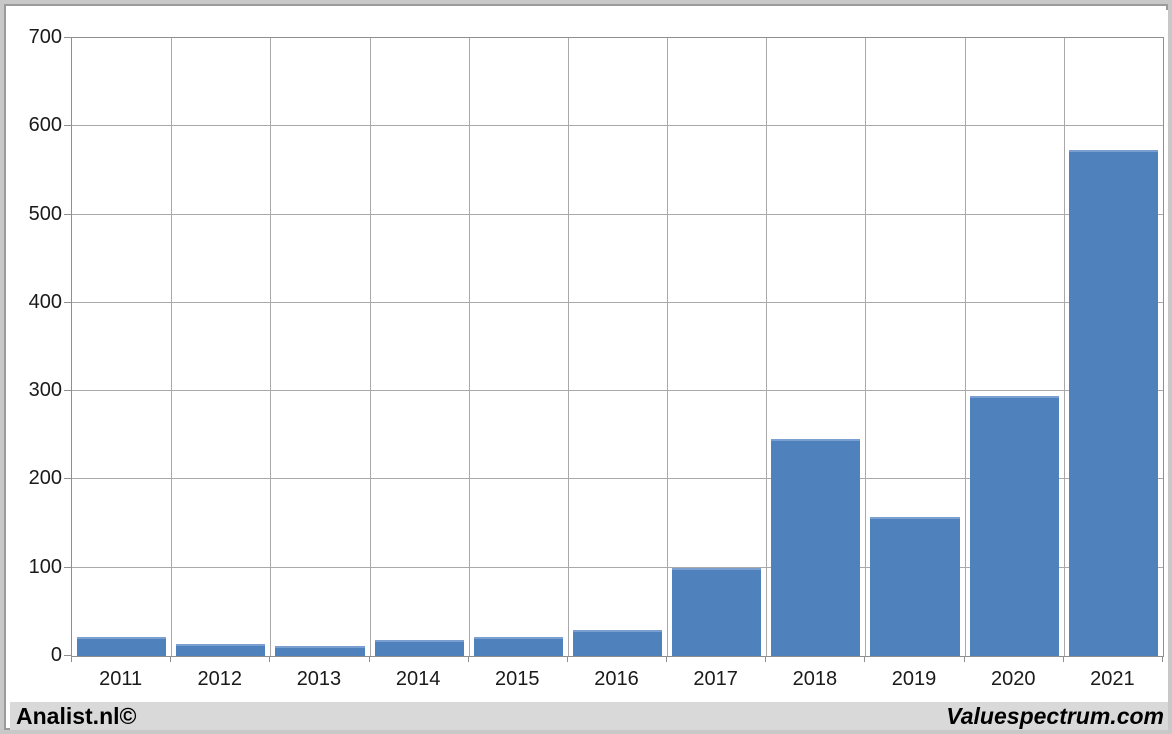 The image size is (1172, 734). I want to click on x-label-2016: 2016, so click(616, 679).